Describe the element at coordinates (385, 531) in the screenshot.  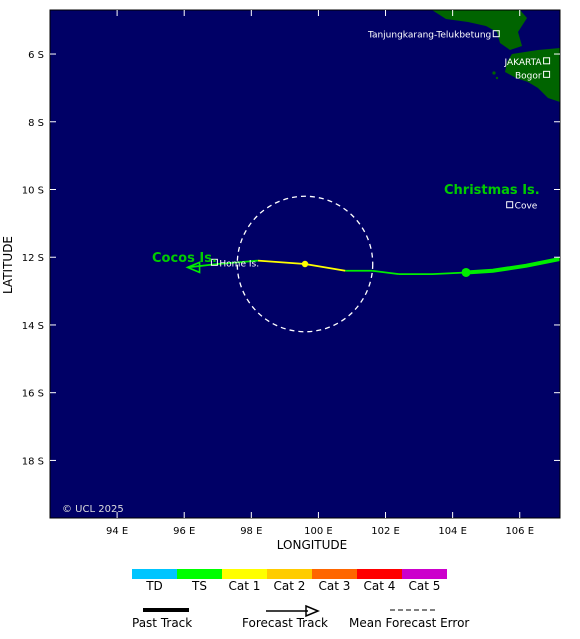
I see `lon-tick-label: 102 E` at that location.